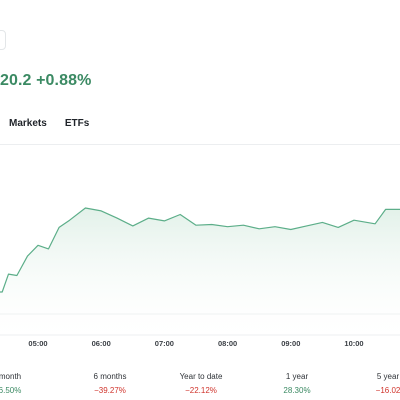 Image resolution: width=400 pixels, height=400 pixels. What do you see at coordinates (228, 343) in the screenshot?
I see `time-tick-label: 08:00` at bounding box center [228, 343].